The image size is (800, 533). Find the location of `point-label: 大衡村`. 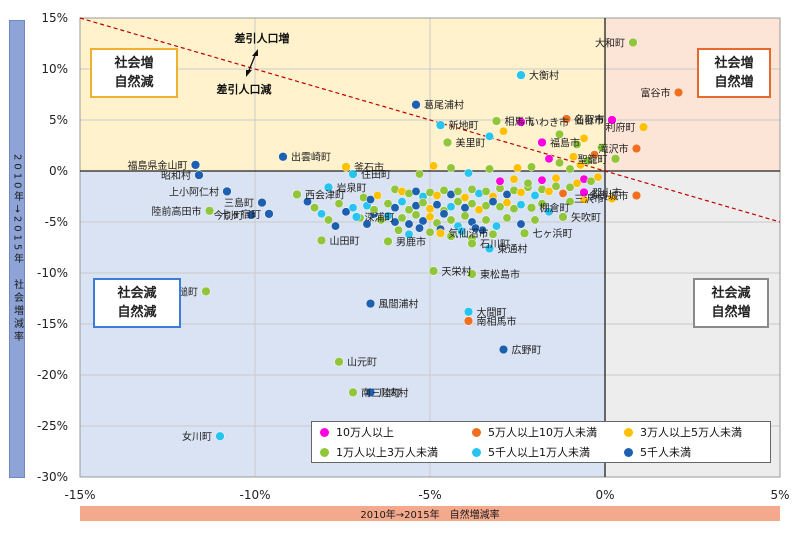

point-label: 大衡村 is located at coordinates (544, 75).